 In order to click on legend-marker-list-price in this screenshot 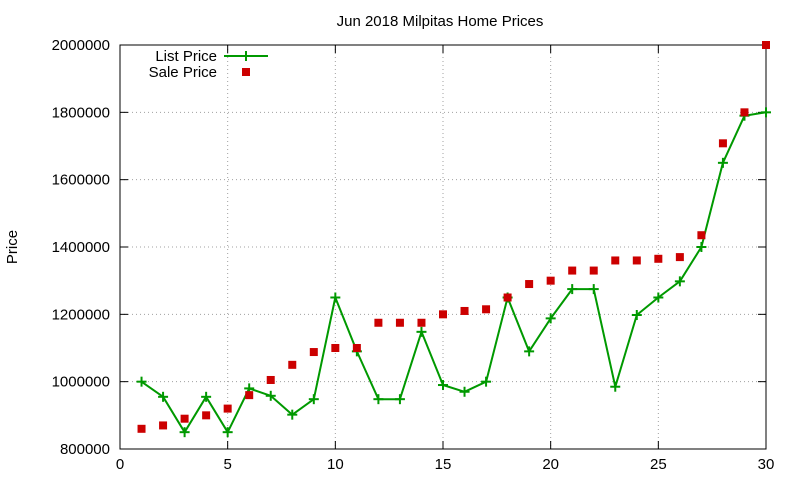, I will do `click(246, 56)`.